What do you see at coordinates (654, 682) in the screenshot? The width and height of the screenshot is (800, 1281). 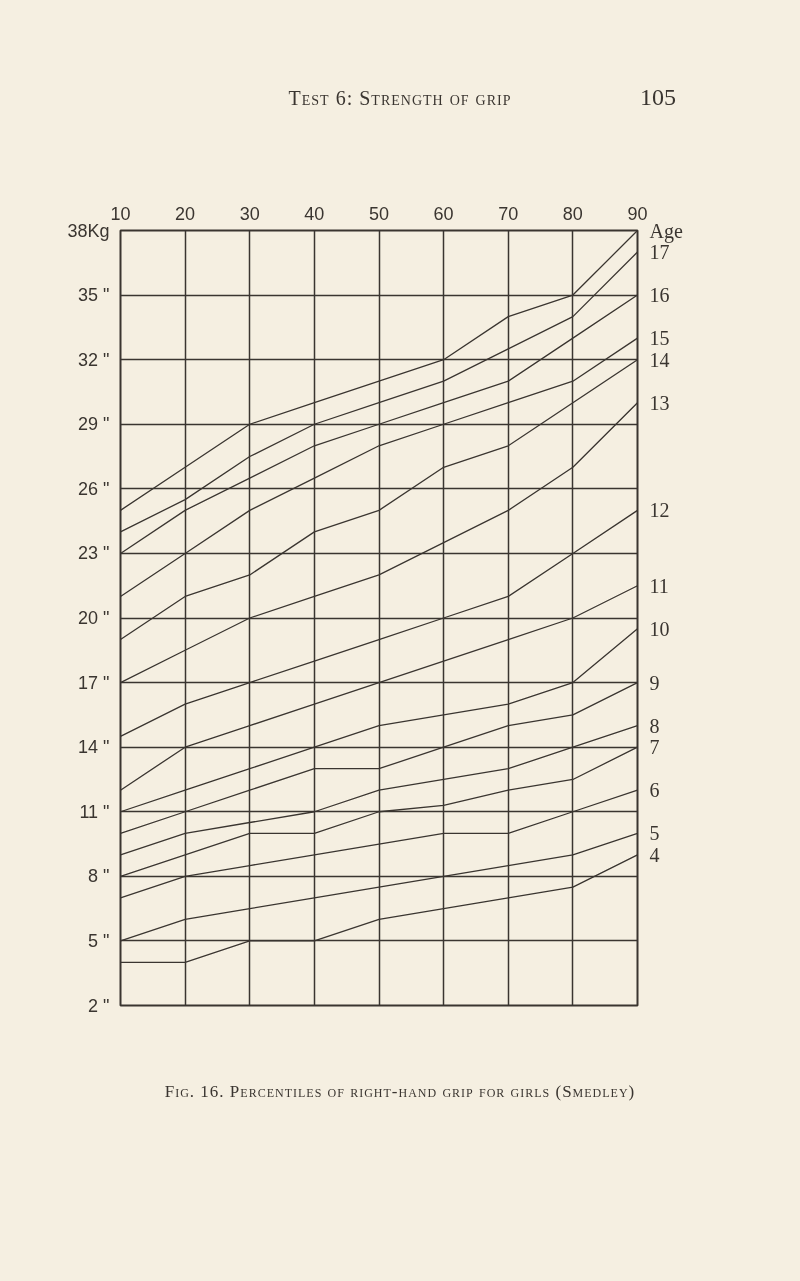 I see `series-label: 9` at bounding box center [654, 682].